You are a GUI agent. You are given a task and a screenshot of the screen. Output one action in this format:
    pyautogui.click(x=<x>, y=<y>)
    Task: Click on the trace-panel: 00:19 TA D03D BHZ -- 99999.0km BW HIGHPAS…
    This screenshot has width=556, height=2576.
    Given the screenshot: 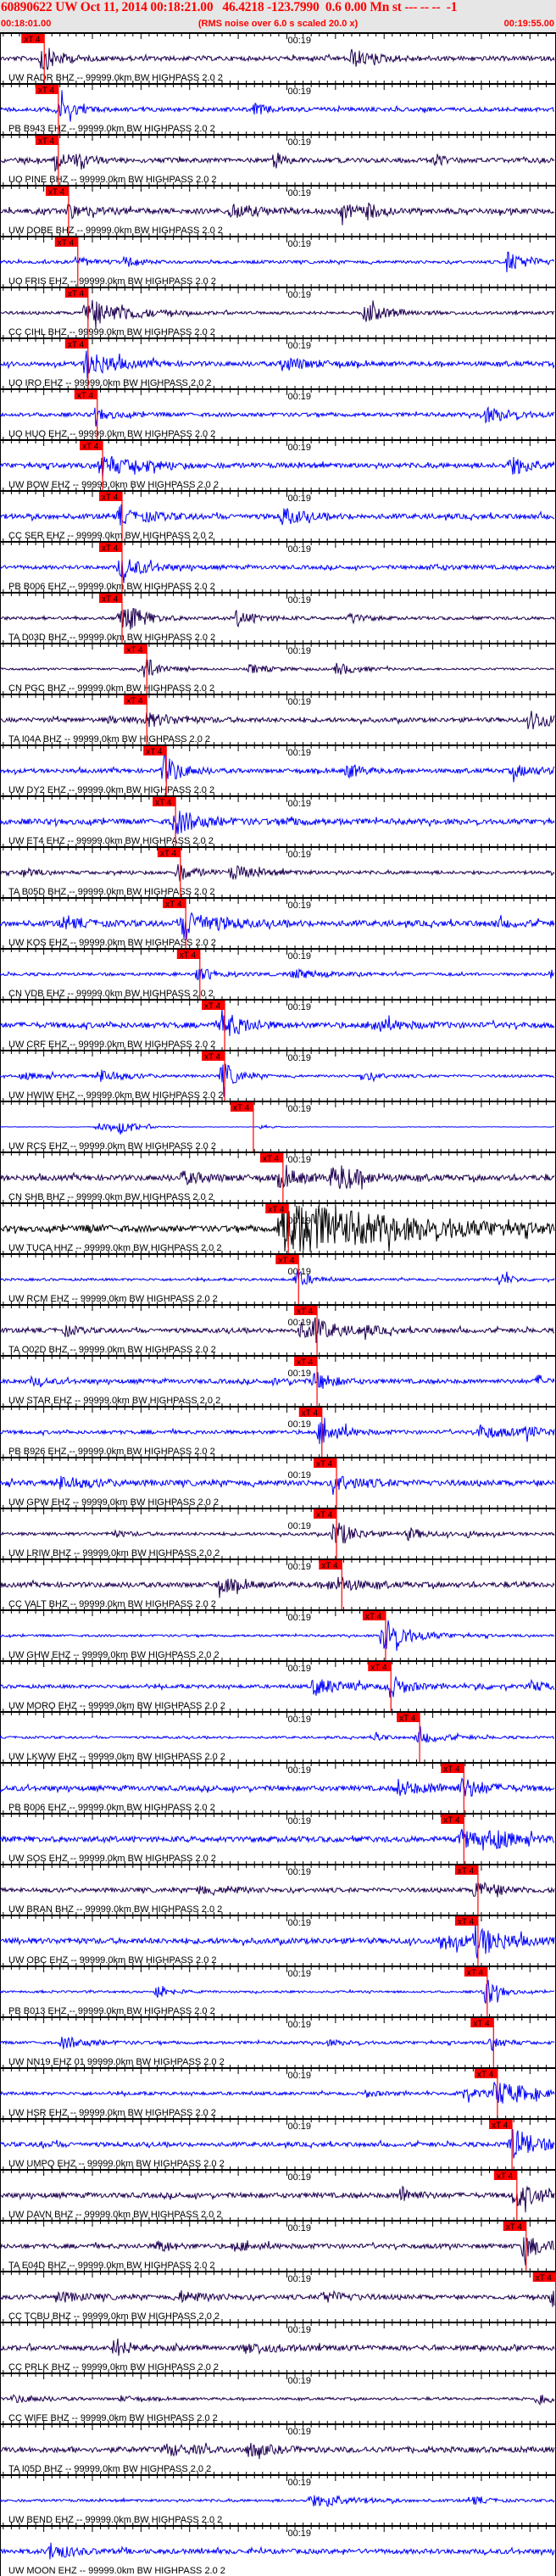 What is the action you would take?
    pyautogui.click(x=278, y=616)
    